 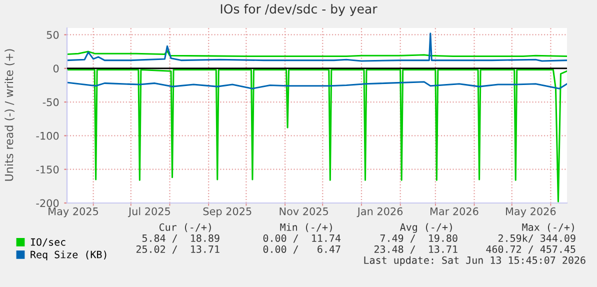 What do you see at coordinates (185, 227) in the screenshot?
I see `text: Cur (-/+)` at bounding box center [185, 227].